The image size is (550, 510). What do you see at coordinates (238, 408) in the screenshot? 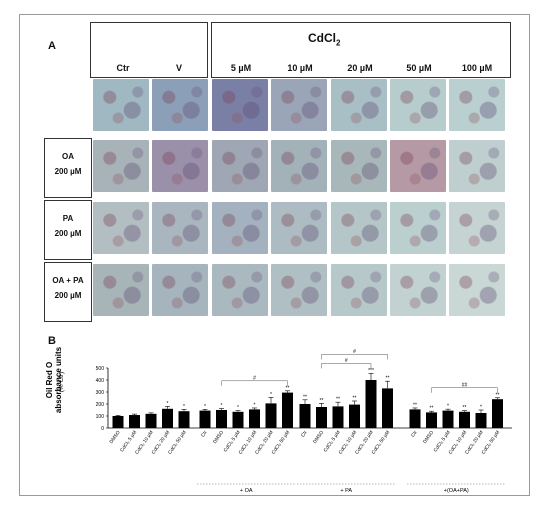
I see `significance-g1-2: *` at bounding box center [238, 408].